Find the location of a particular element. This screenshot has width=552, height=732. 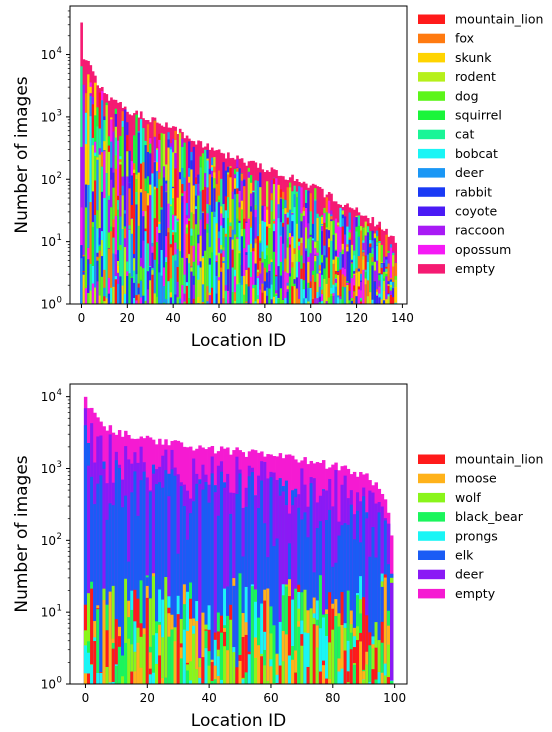

x-tick-label: 100 is located at coordinates (394, 698).